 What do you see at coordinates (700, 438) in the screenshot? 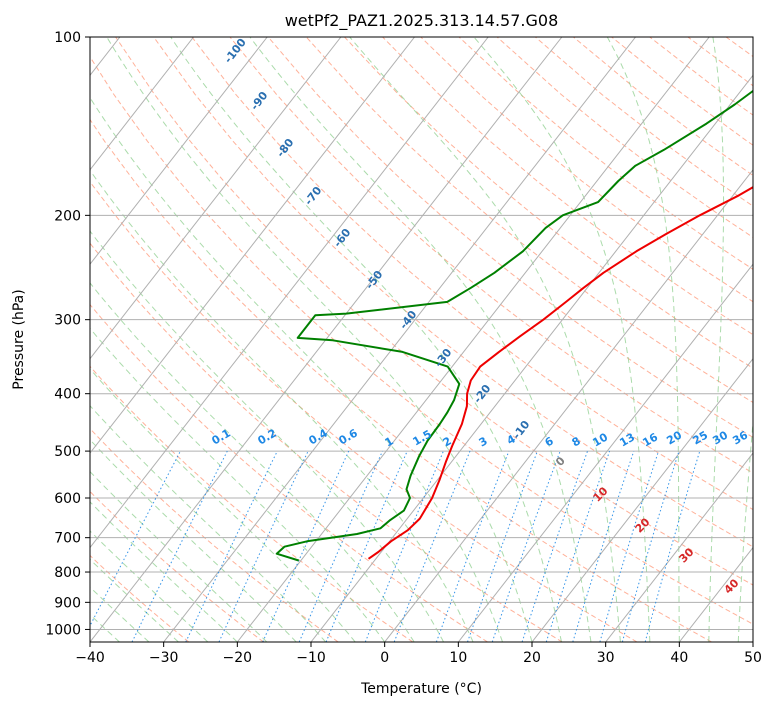
I see `mixing-ratio-label: 25` at bounding box center [700, 438].